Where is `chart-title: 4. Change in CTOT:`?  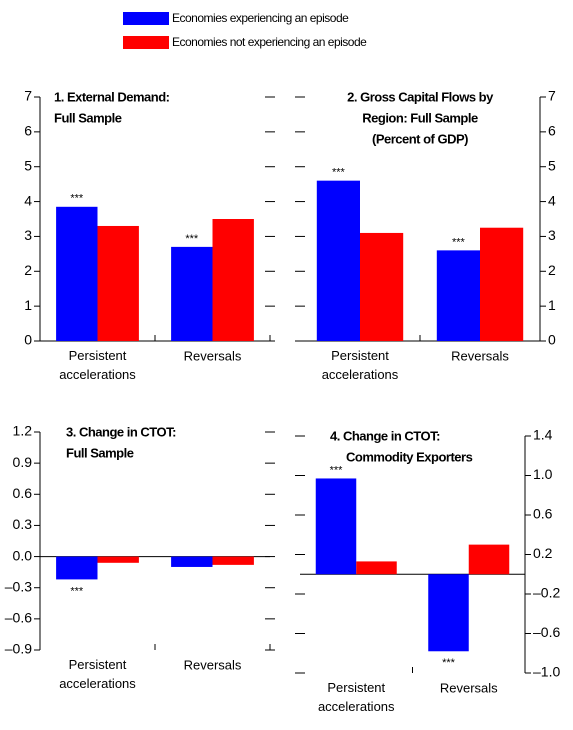 chart-title: 4. Change in CTOT: is located at coordinates (385, 435).